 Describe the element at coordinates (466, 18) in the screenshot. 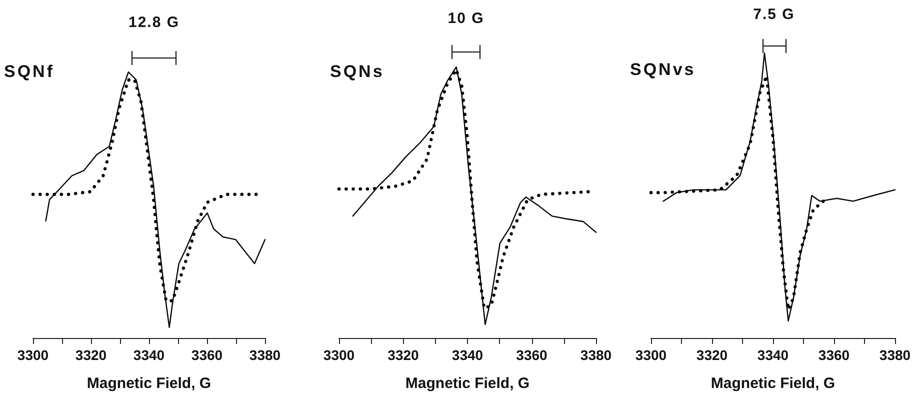

I see `text: 10 G` at that location.